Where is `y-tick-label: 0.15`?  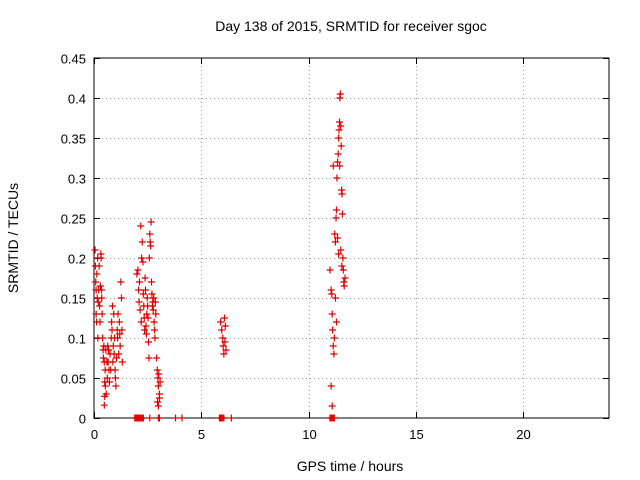 y-tick-label: 0.15 is located at coordinates (73, 299).